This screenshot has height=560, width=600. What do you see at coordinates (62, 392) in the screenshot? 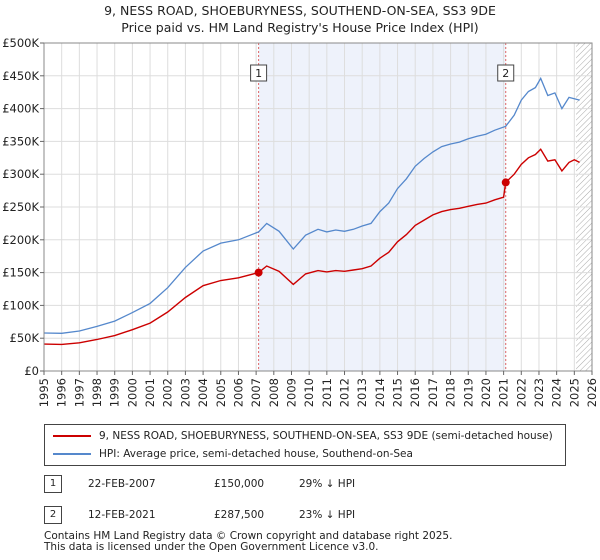
I see `x-tick-label: 1996` at bounding box center [62, 392].